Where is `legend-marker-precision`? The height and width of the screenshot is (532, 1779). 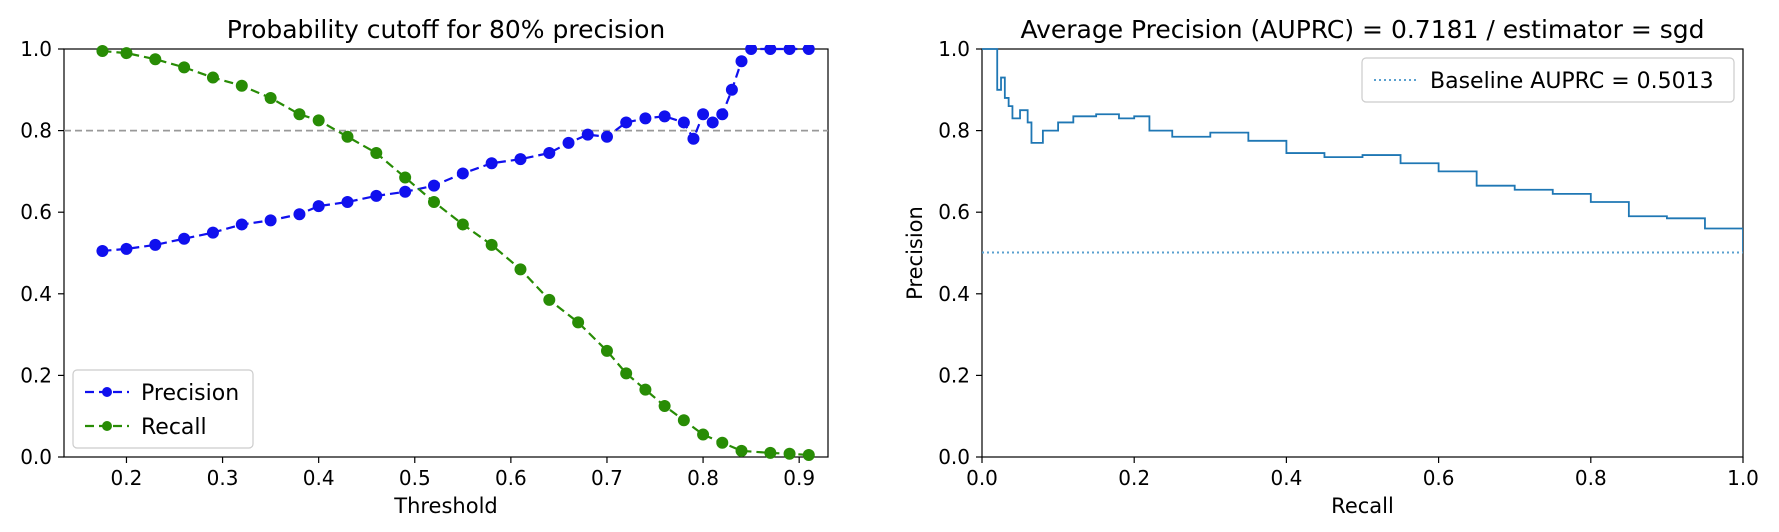
legend-marker-precision is located at coordinates (107, 392).